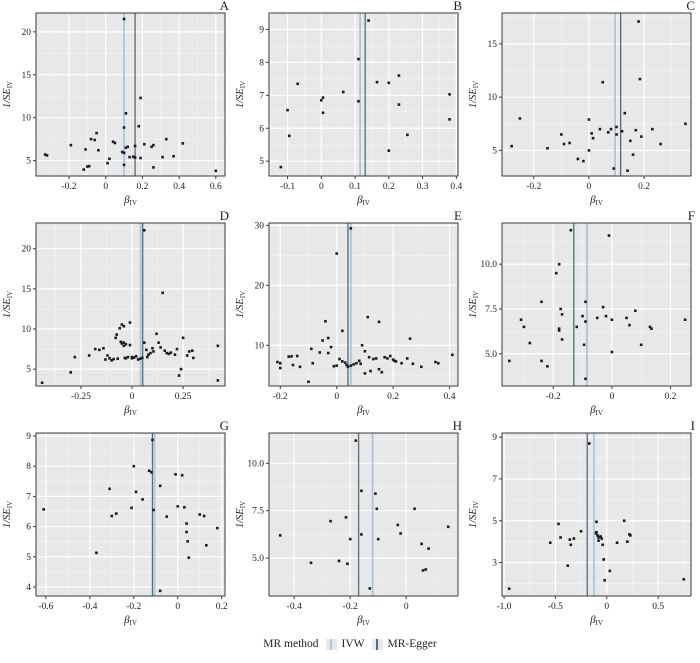 The image size is (700, 663). Describe the element at coordinates (690, 6) in the screenshot. I see `panel-tag: C` at that location.